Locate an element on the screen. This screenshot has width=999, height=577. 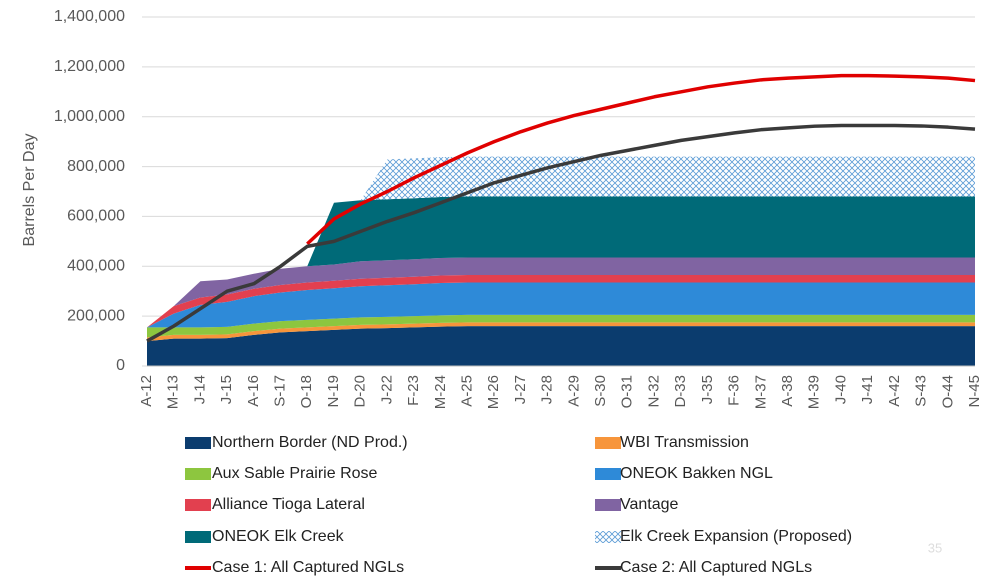
x-tick-label: M-39 is located at coordinates (814, 392).